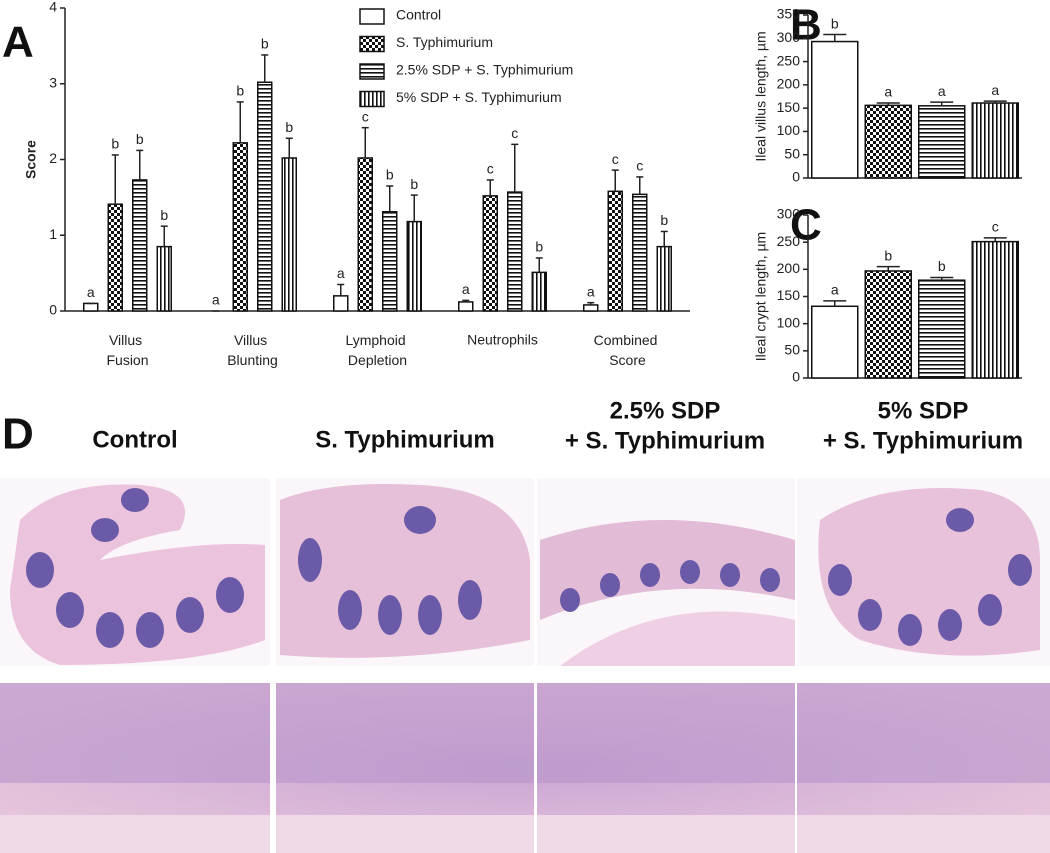  I want to click on x-tick-label: Villus Fusion, so click(127, 350).